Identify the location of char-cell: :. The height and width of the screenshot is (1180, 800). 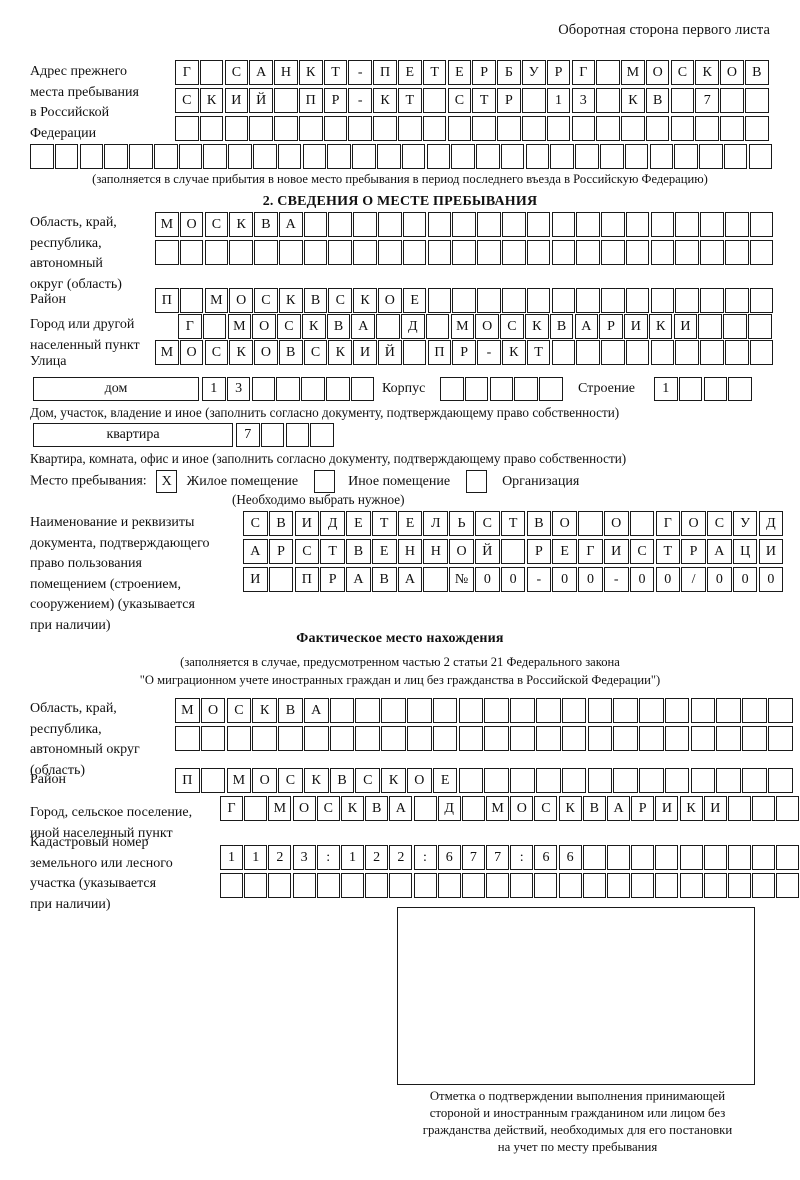
(425, 857).